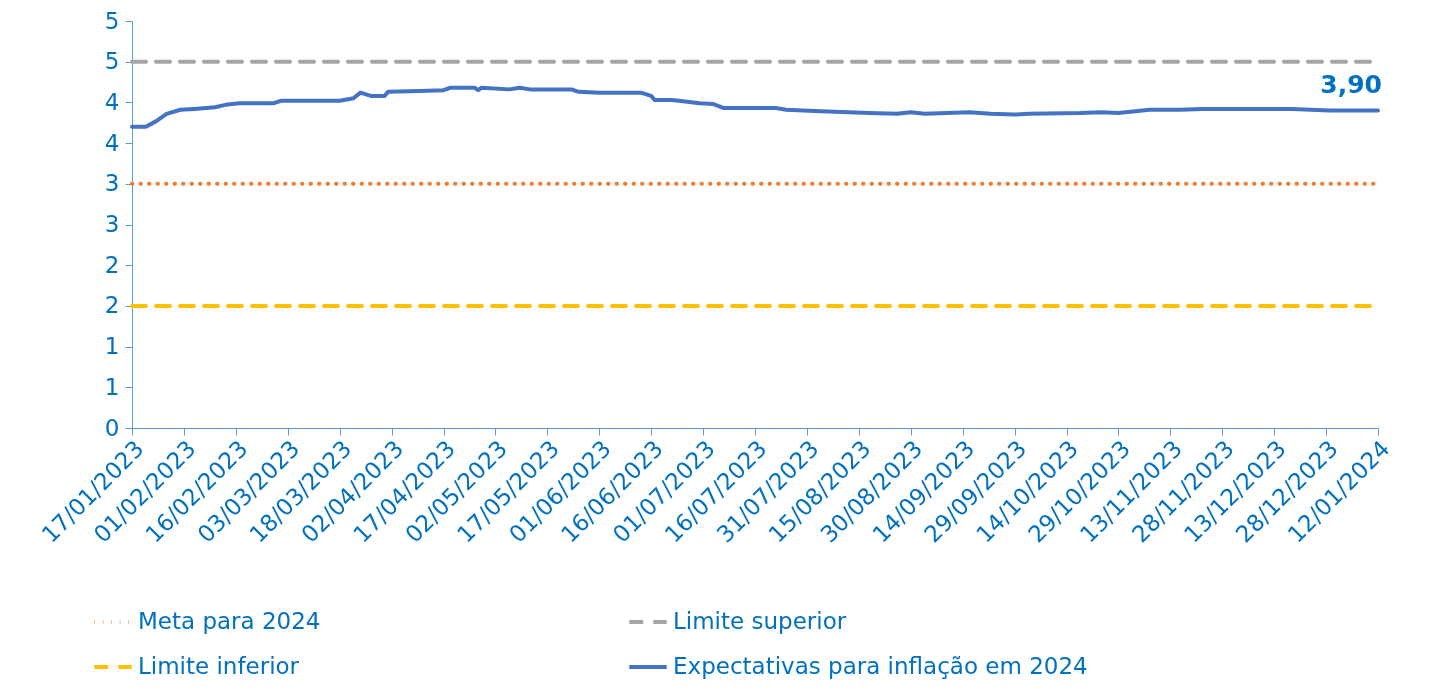 Image resolution: width=1430 pixels, height=695 pixels. What do you see at coordinates (219, 666) in the screenshot?
I see `legend-label: Limite inferior` at bounding box center [219, 666].